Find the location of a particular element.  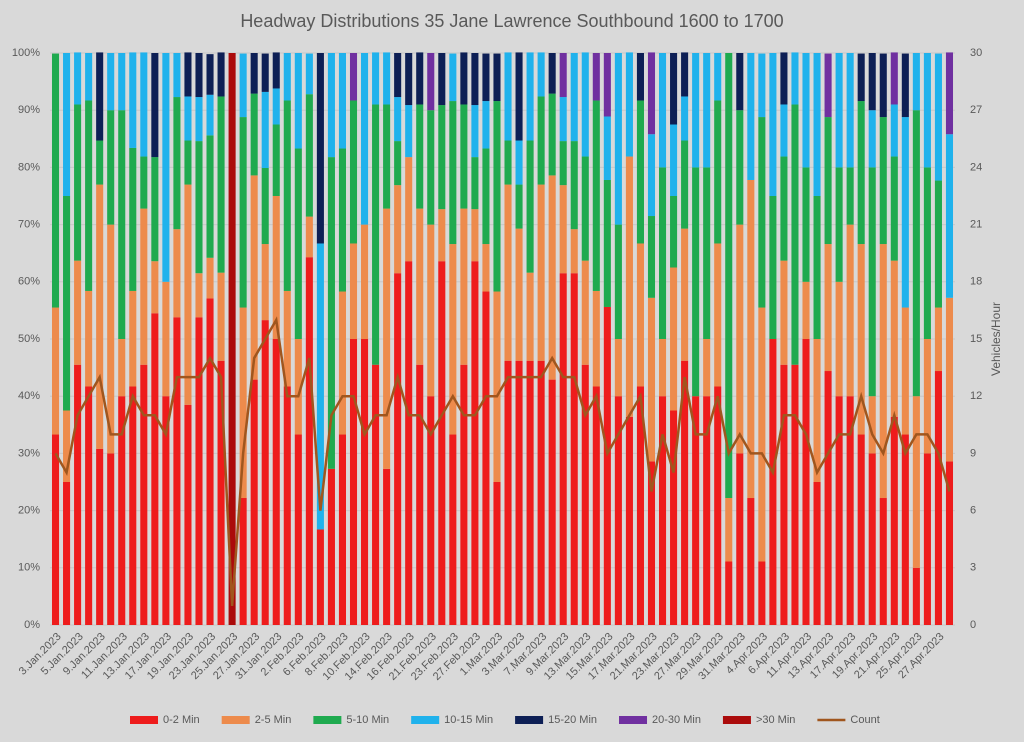

legend-label: 20-30 Min is located at coordinates (676, 720).